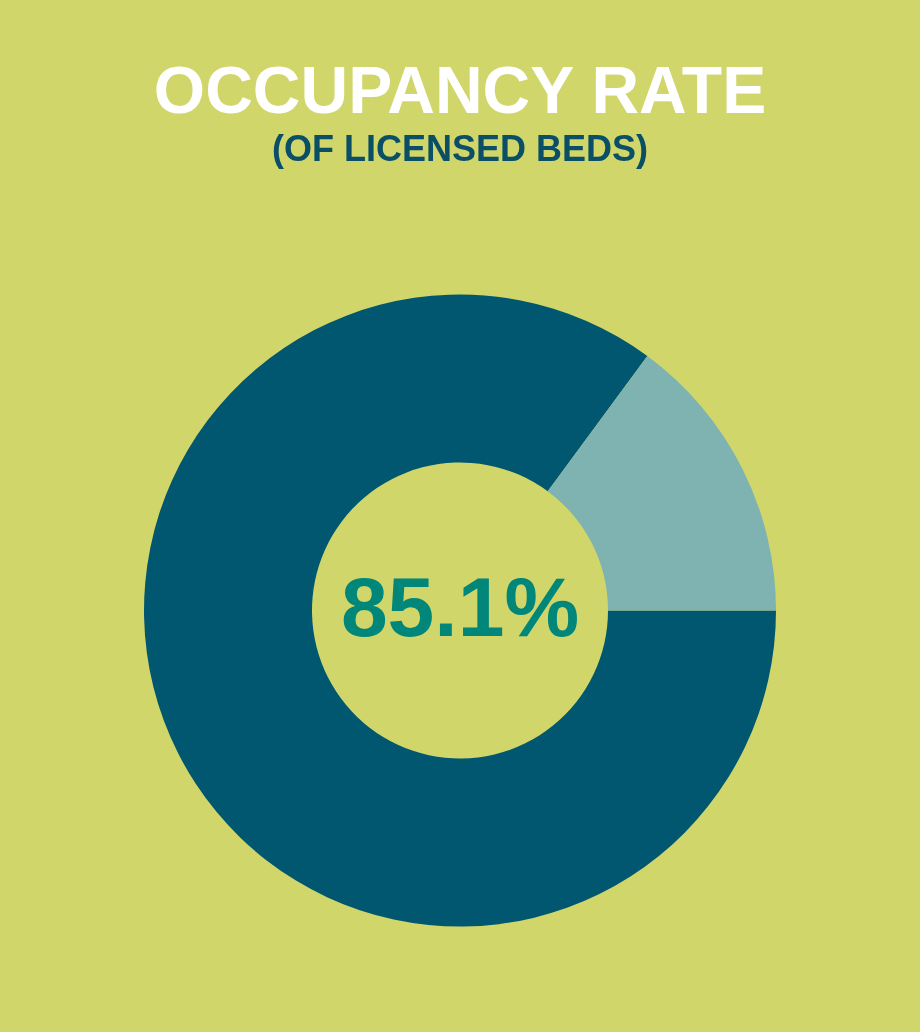 Image resolution: width=920 pixels, height=1032 pixels. I want to click on chart-title: OCCUPANCY RATE, so click(460, 90).